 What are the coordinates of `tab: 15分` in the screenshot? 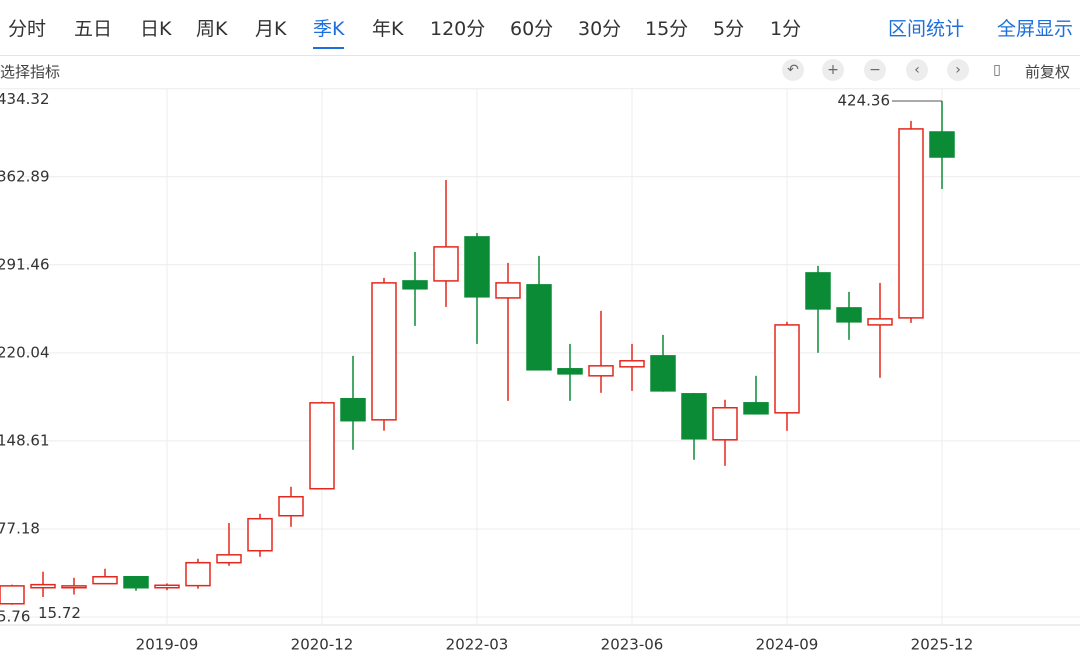 It's located at (667, 29).